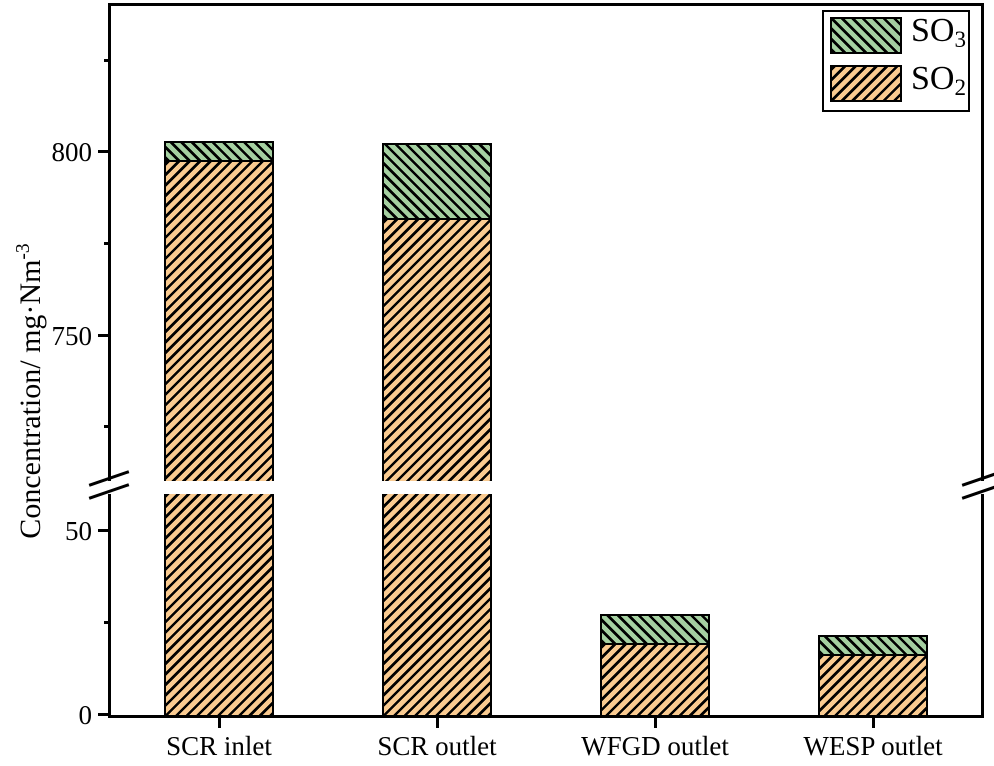 The width and height of the screenshot is (994, 766). I want to click on y-axis-title-superscript: -3, so click(23, 251).